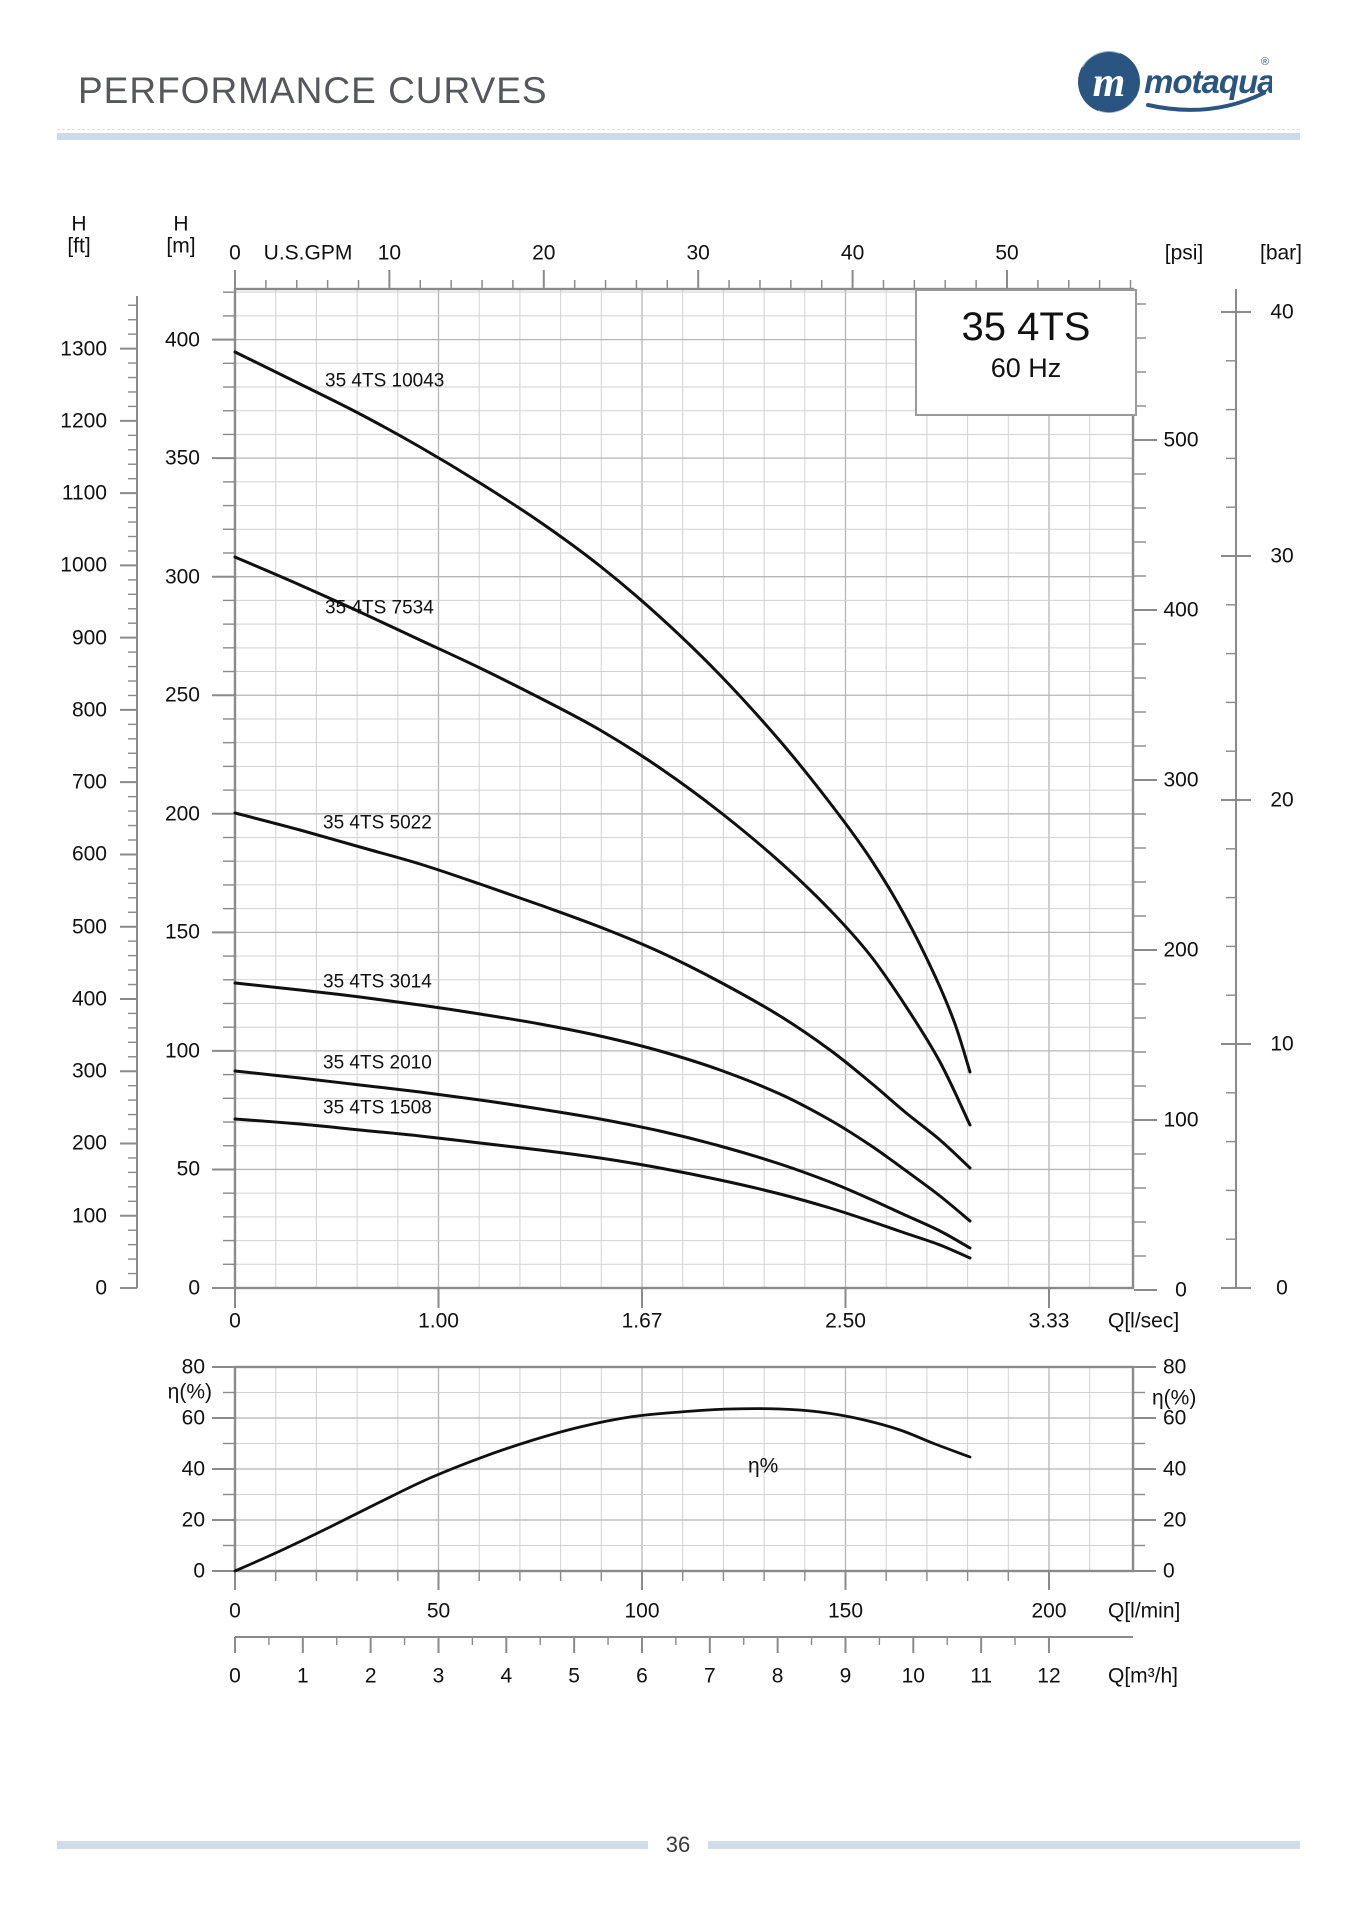  What do you see at coordinates (1181, 610) in the screenshot?
I see `psi-axis-label: 400` at bounding box center [1181, 610].